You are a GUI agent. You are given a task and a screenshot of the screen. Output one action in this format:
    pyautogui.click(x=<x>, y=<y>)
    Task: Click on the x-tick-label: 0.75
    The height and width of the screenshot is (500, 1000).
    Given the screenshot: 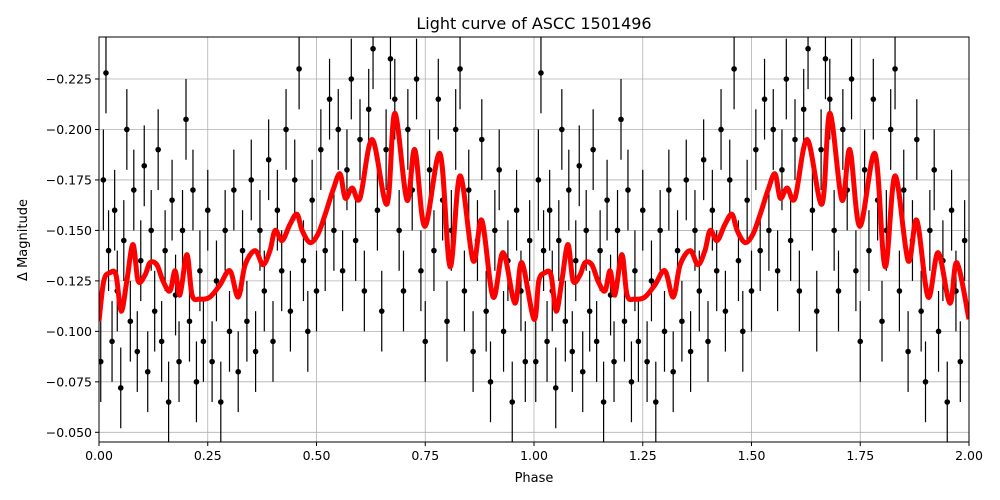 What is the action you would take?
    pyautogui.click(x=425, y=455)
    